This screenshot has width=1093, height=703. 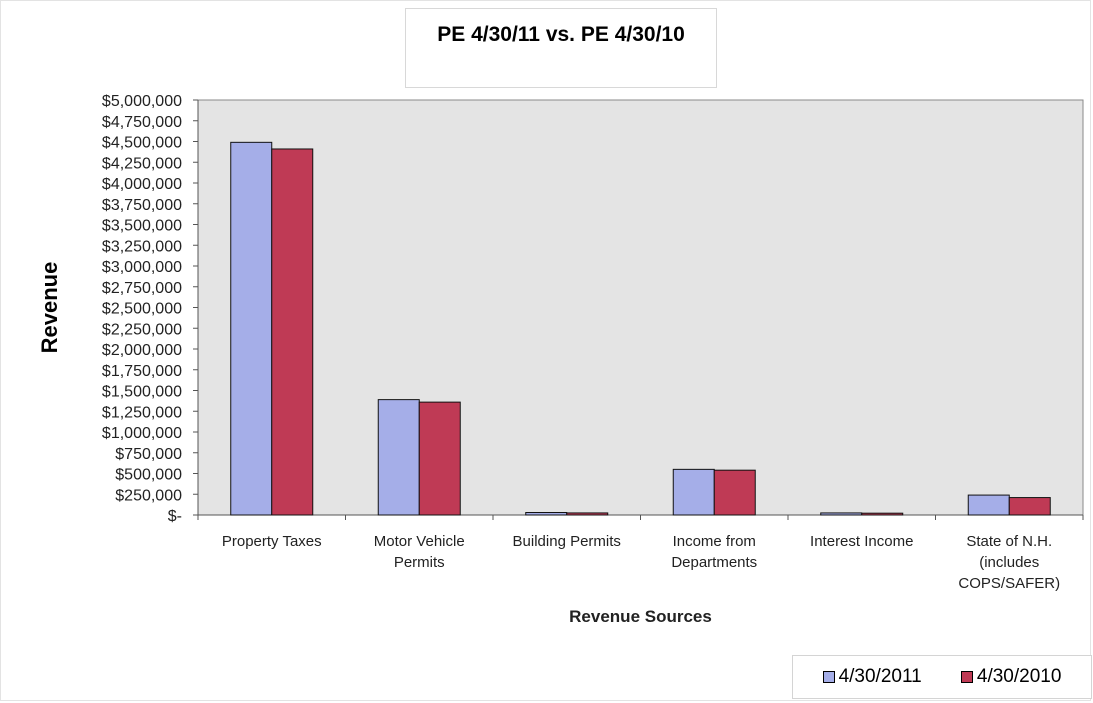 I want to click on x-tick-label: Building Permits, so click(x=567, y=541).